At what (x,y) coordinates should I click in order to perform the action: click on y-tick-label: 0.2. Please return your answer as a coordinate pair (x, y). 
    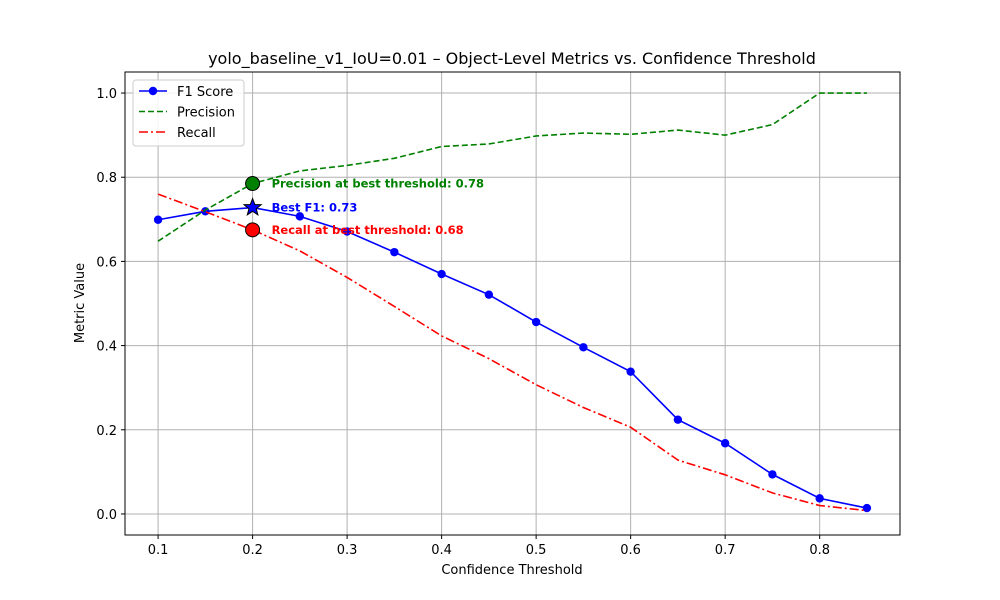
    Looking at the image, I should click on (106, 431).